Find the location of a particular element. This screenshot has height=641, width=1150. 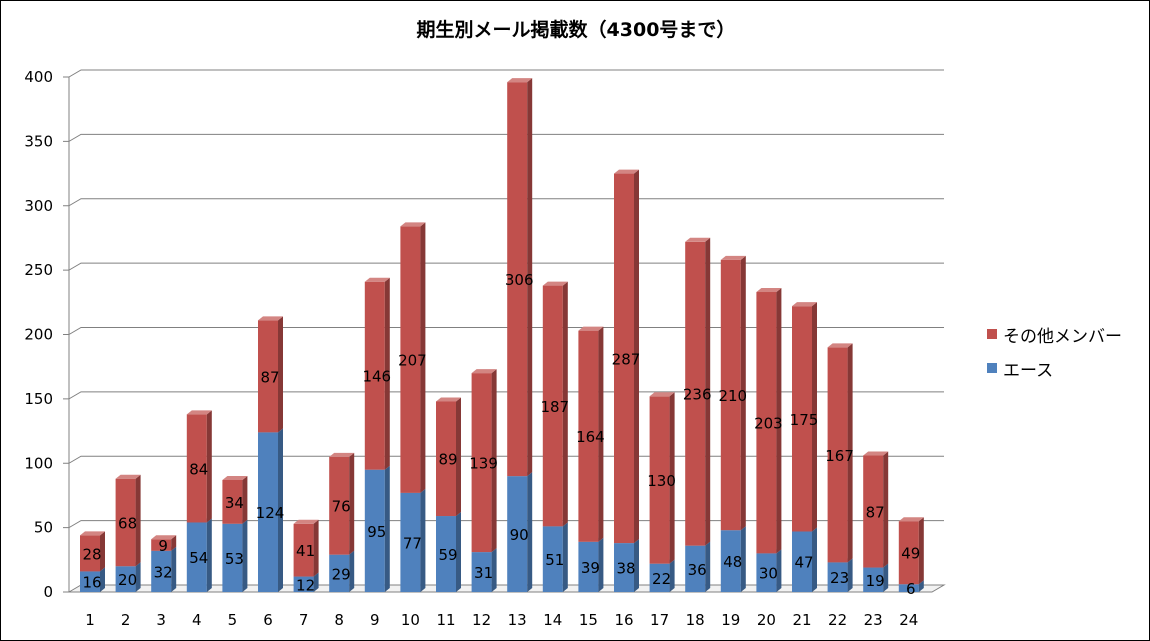

y-tick-label: 100 is located at coordinates (38, 463).